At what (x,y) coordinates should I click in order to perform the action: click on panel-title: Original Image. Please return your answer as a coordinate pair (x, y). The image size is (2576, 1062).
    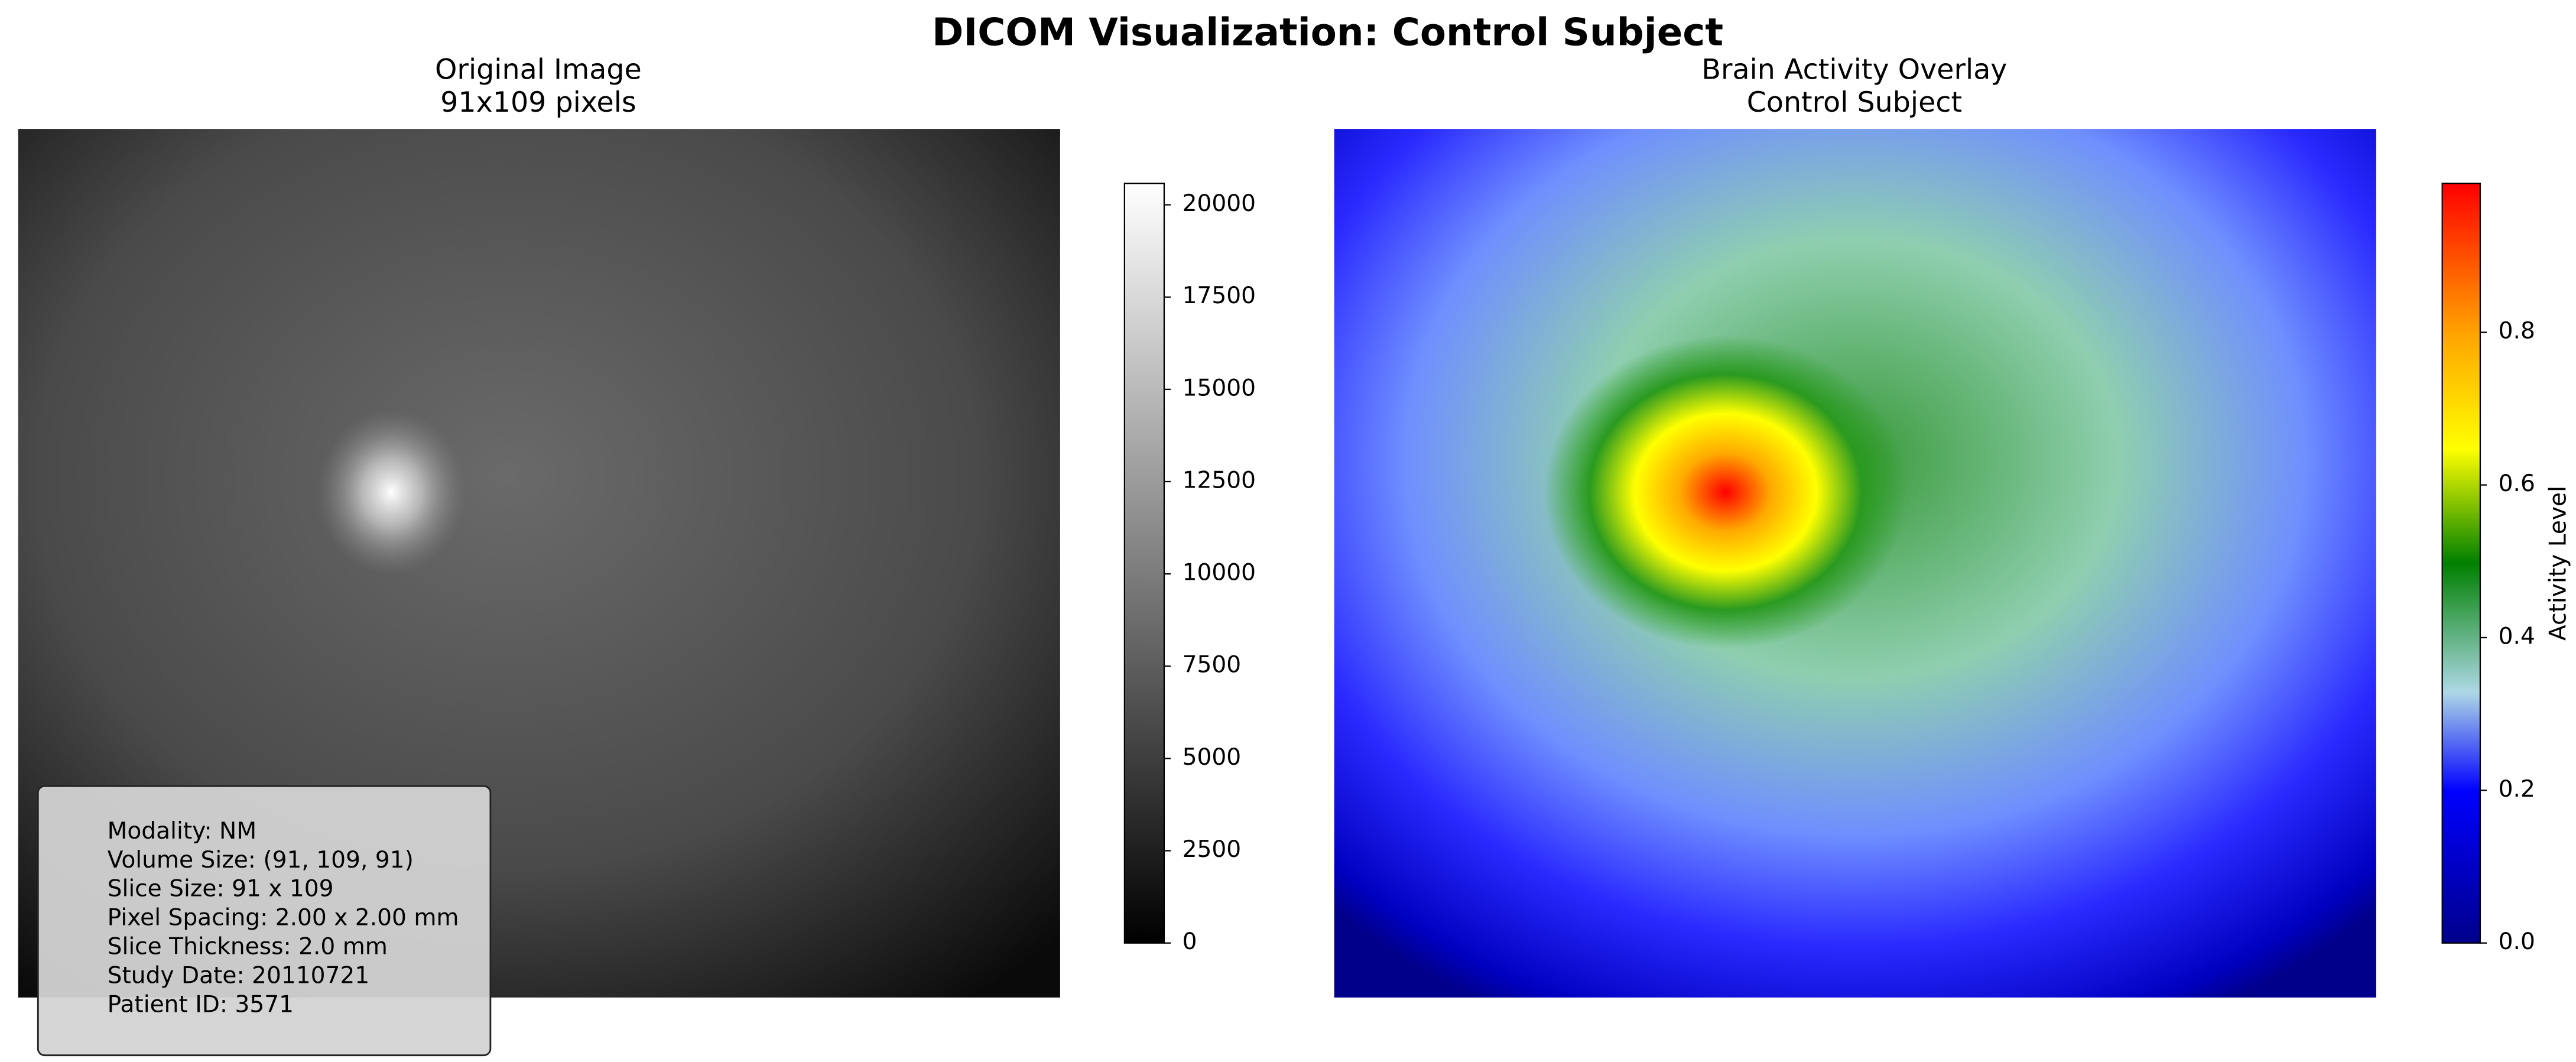
    Looking at the image, I should click on (538, 69).